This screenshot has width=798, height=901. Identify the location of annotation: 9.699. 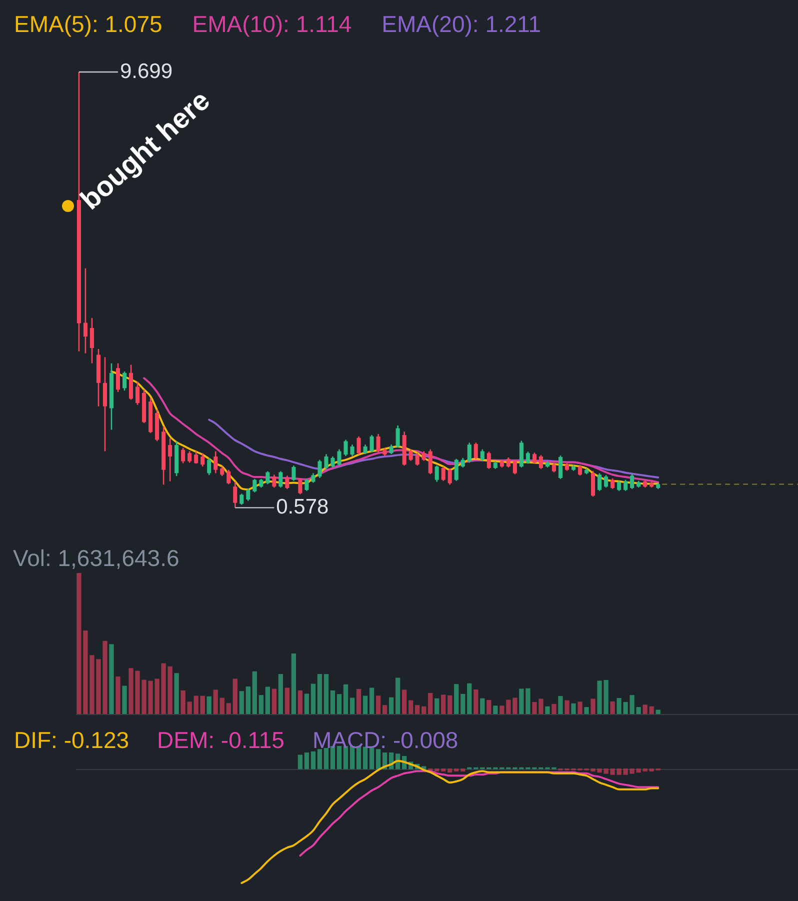
(146, 71).